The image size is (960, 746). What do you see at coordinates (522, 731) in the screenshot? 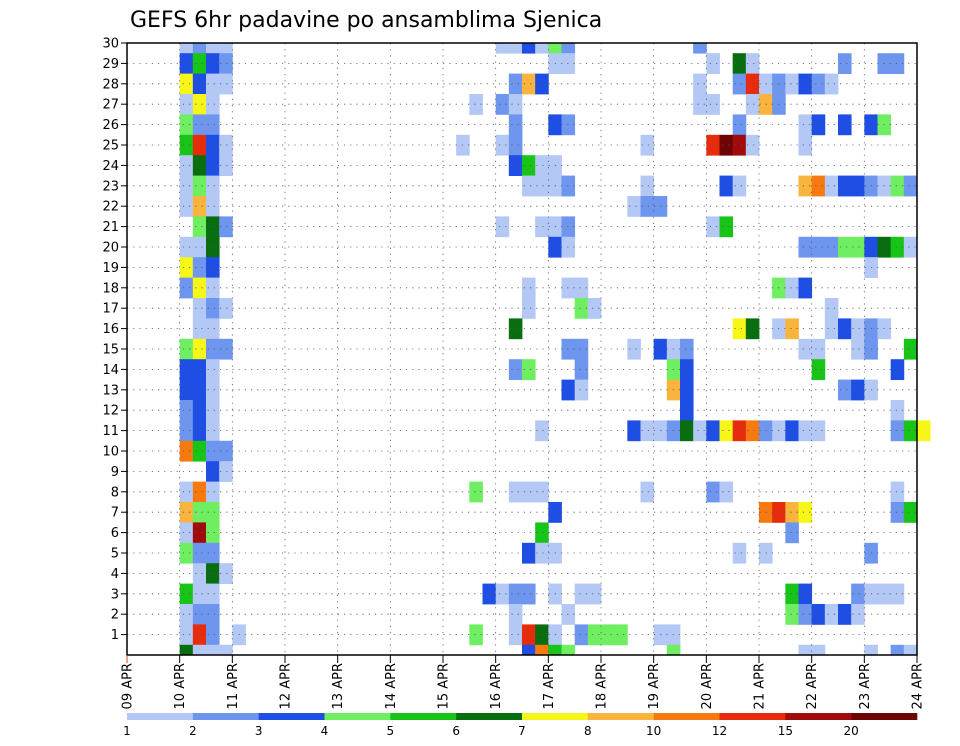
I see `colorbar-tick-label: 7` at bounding box center [522, 731].